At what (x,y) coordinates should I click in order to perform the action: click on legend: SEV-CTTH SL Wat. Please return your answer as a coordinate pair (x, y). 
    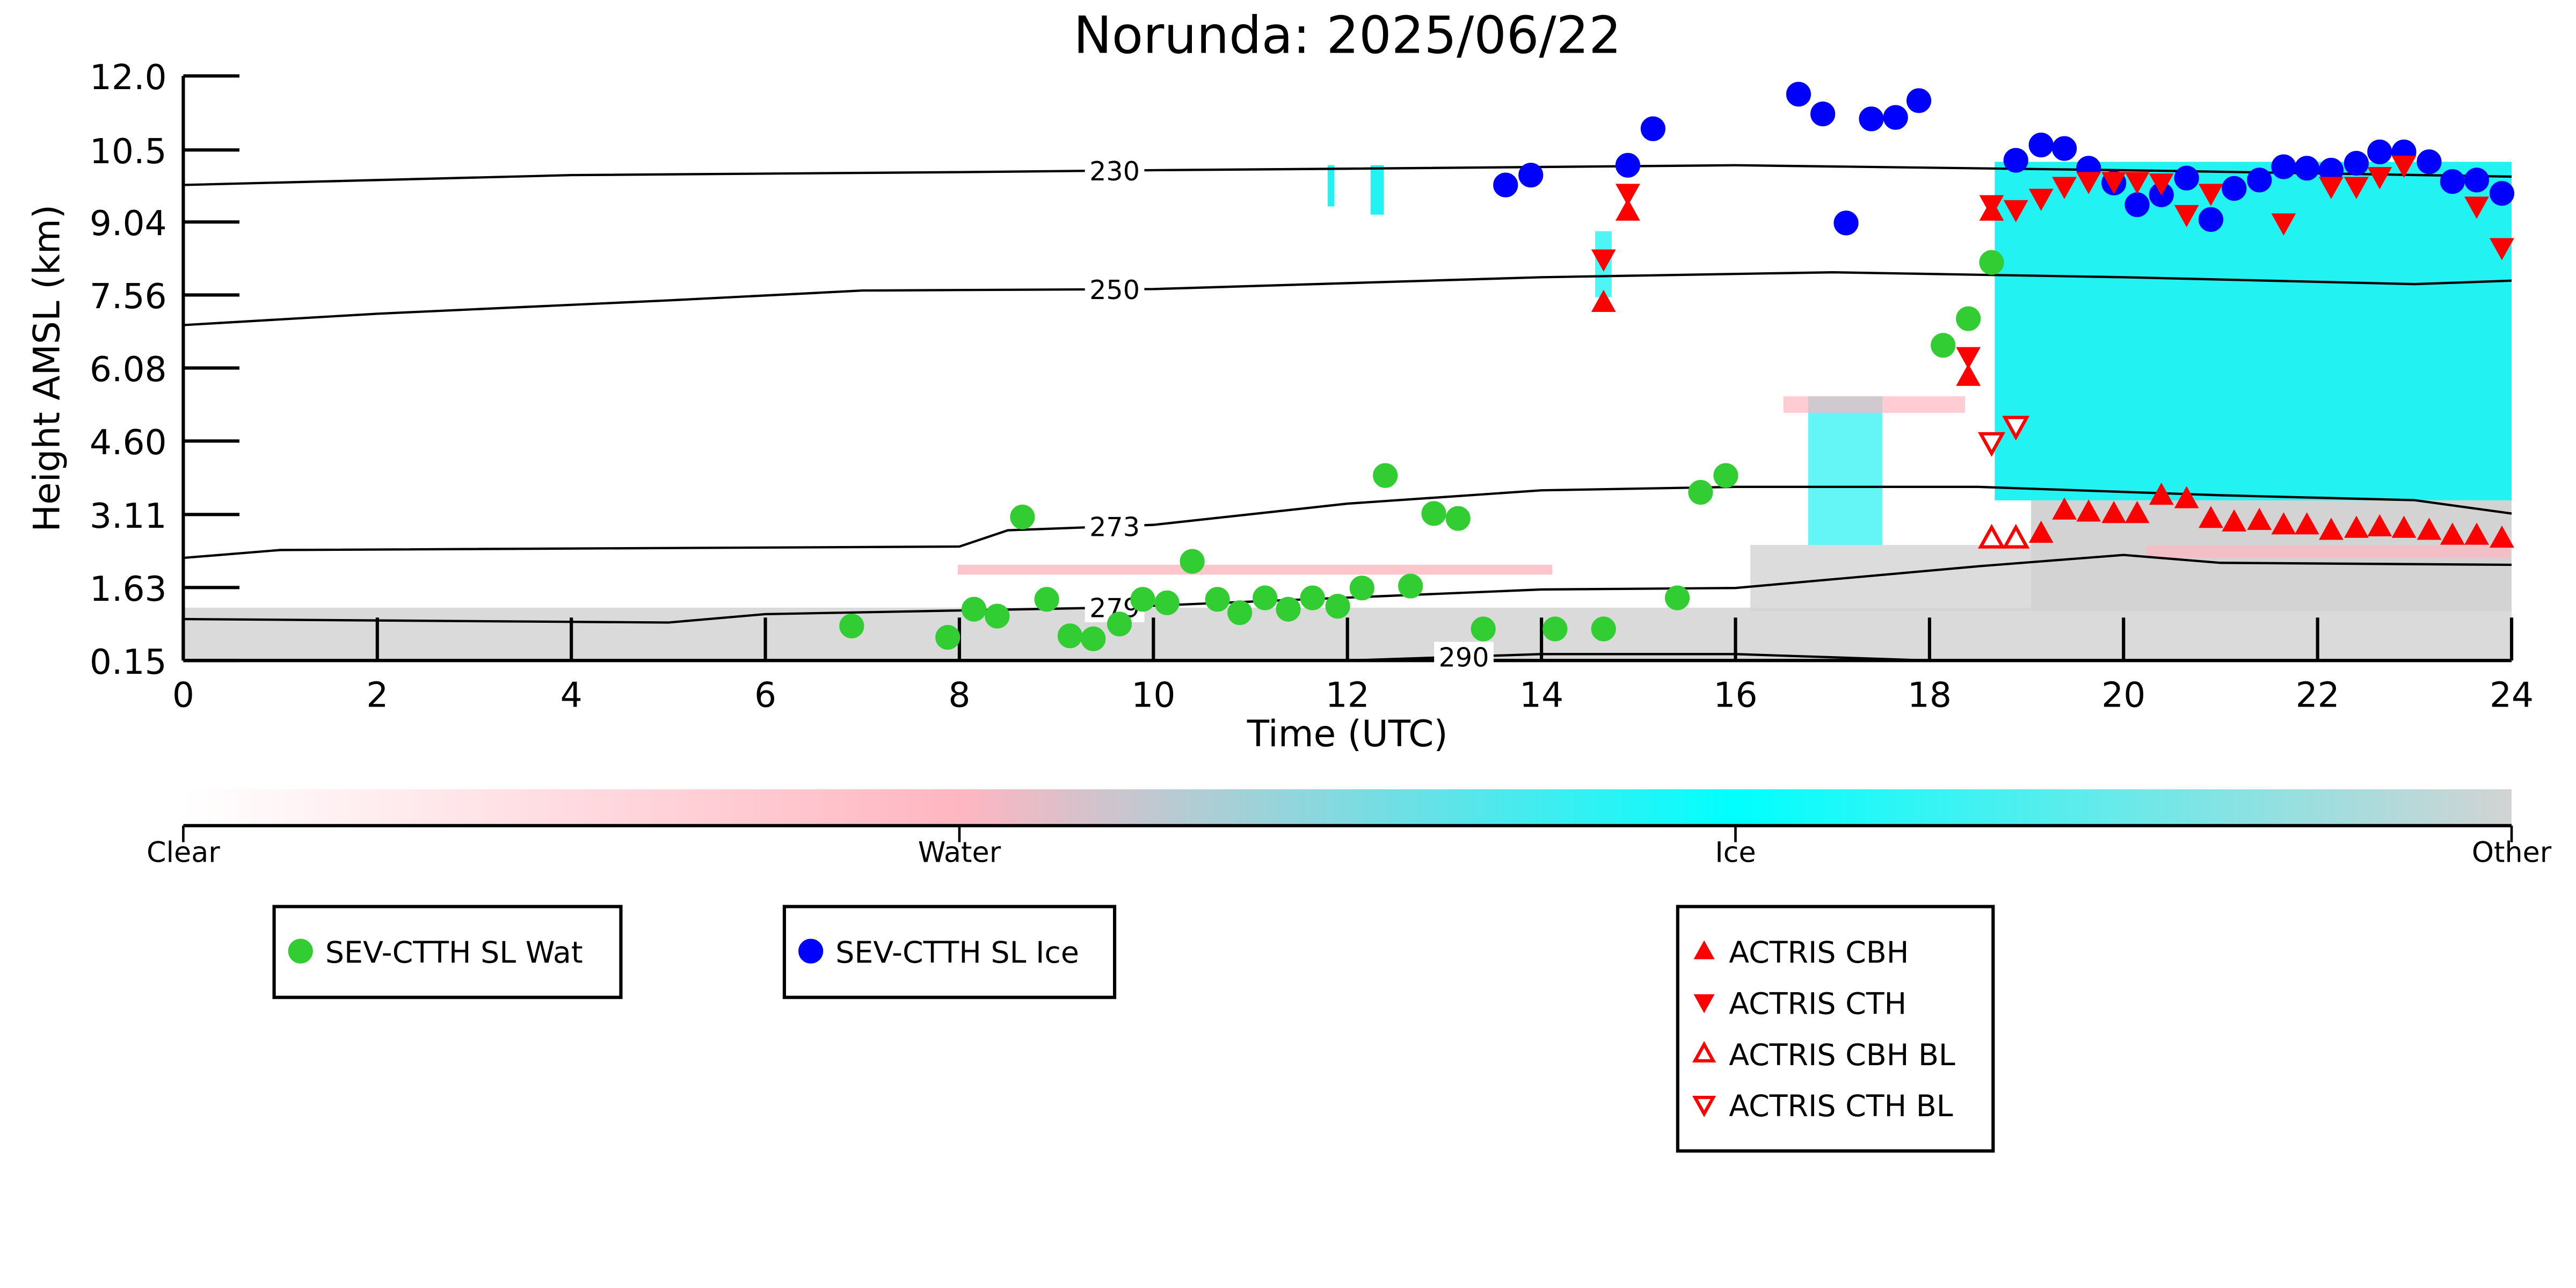
    Looking at the image, I should click on (447, 952).